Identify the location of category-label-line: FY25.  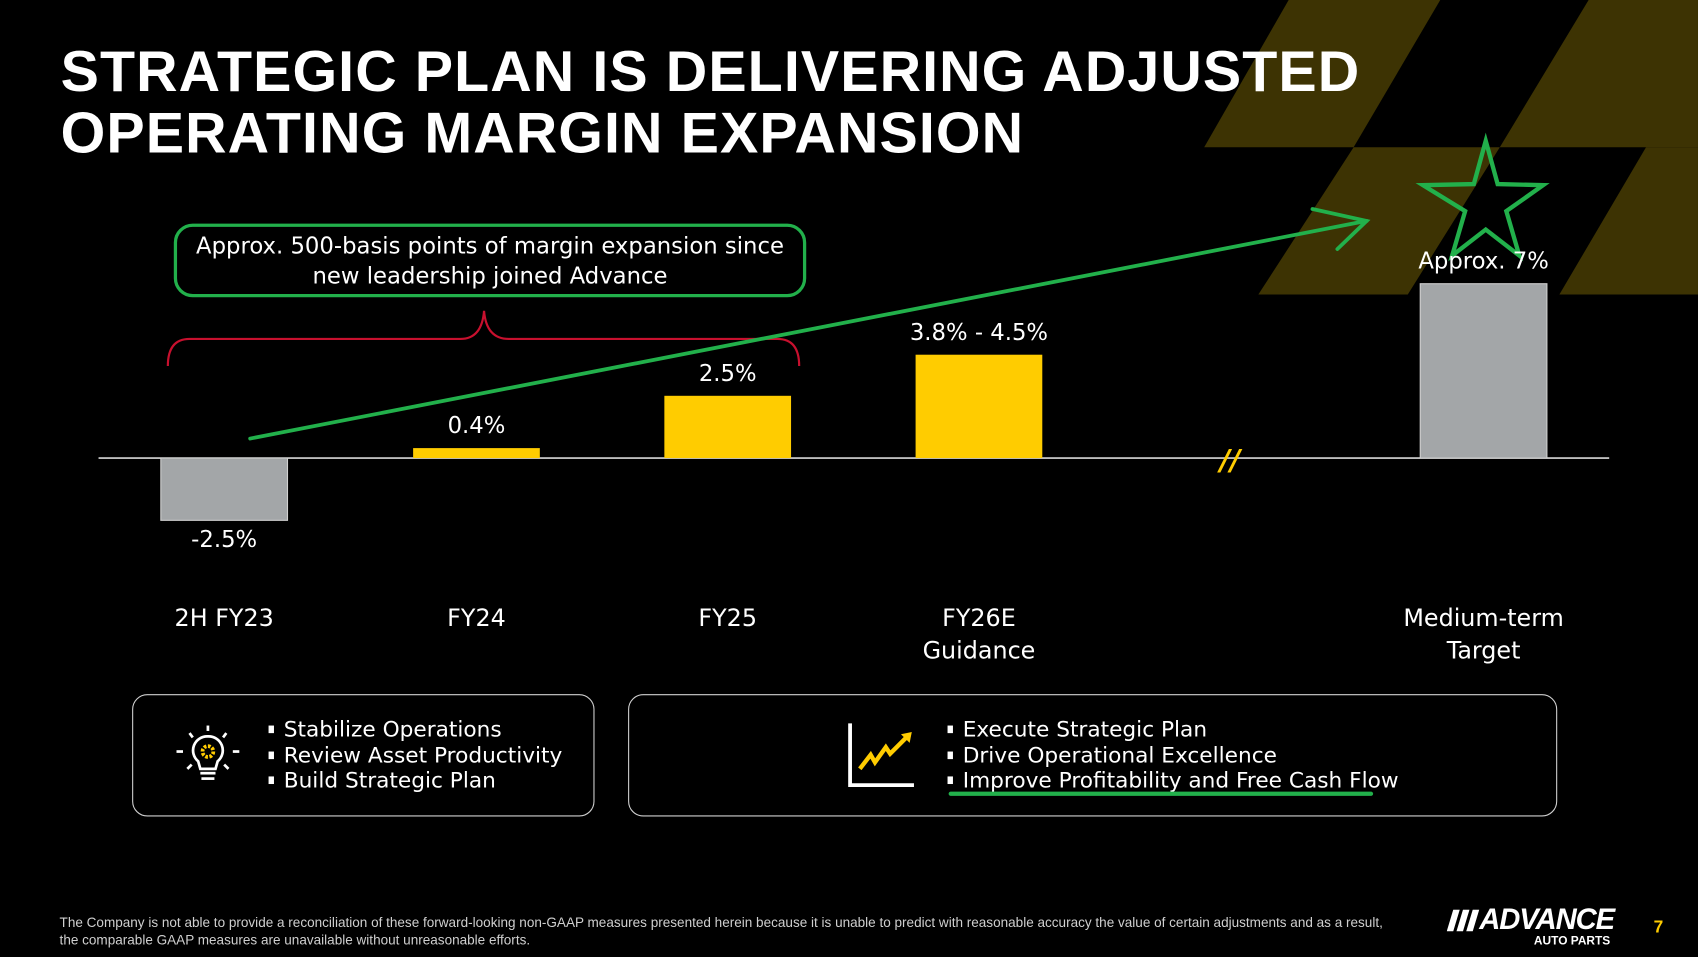
(727, 619).